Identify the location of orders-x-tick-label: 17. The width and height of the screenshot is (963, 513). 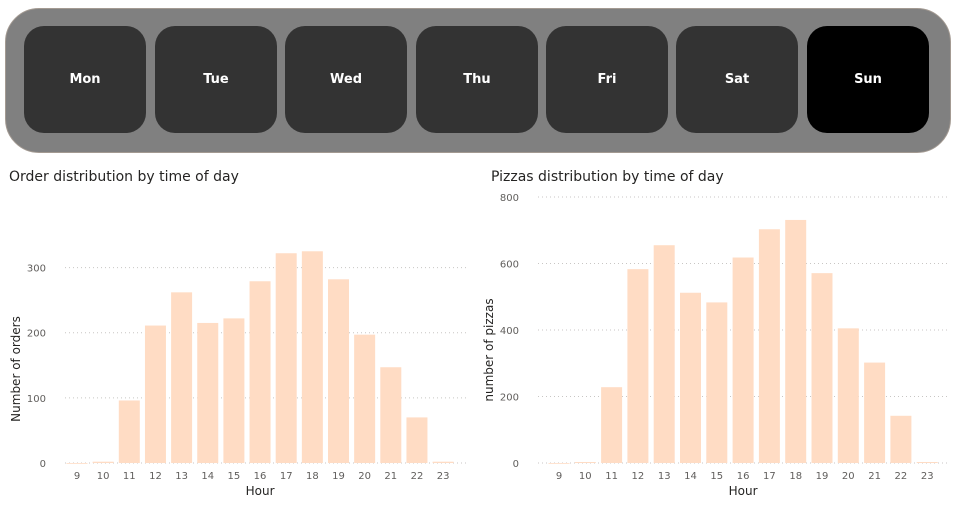
(286, 476).